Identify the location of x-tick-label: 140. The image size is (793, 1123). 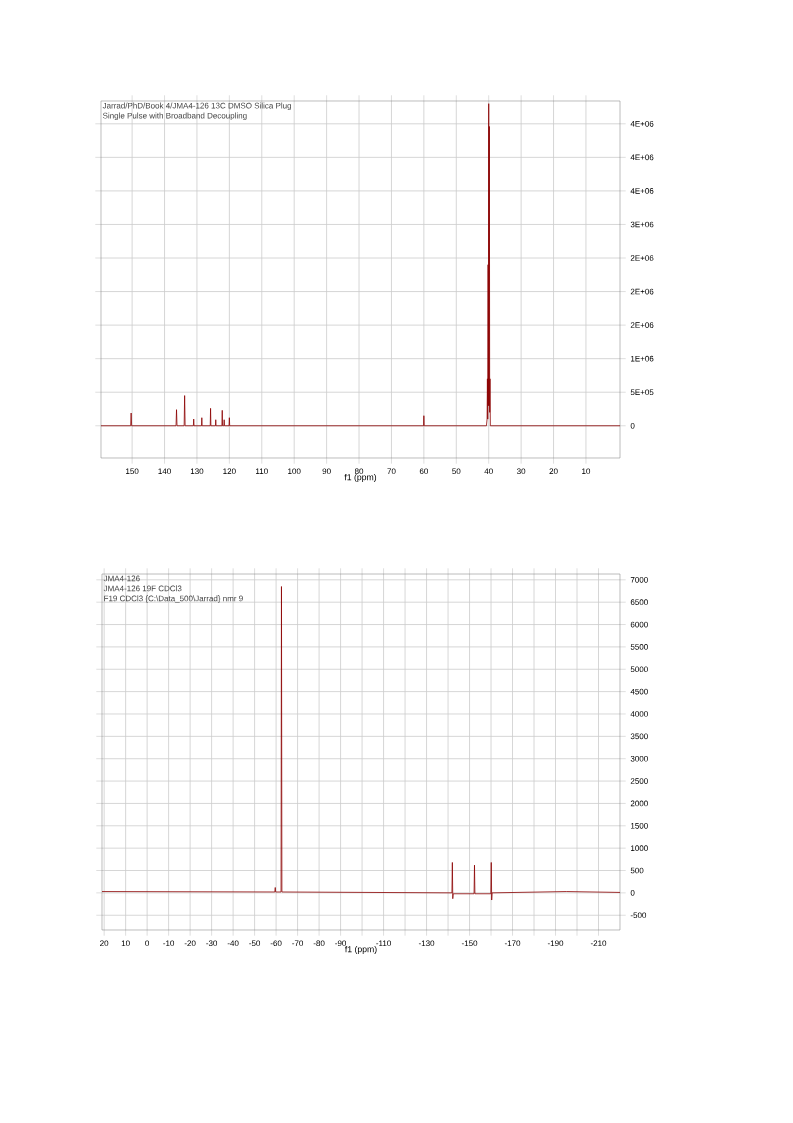
(164, 471).